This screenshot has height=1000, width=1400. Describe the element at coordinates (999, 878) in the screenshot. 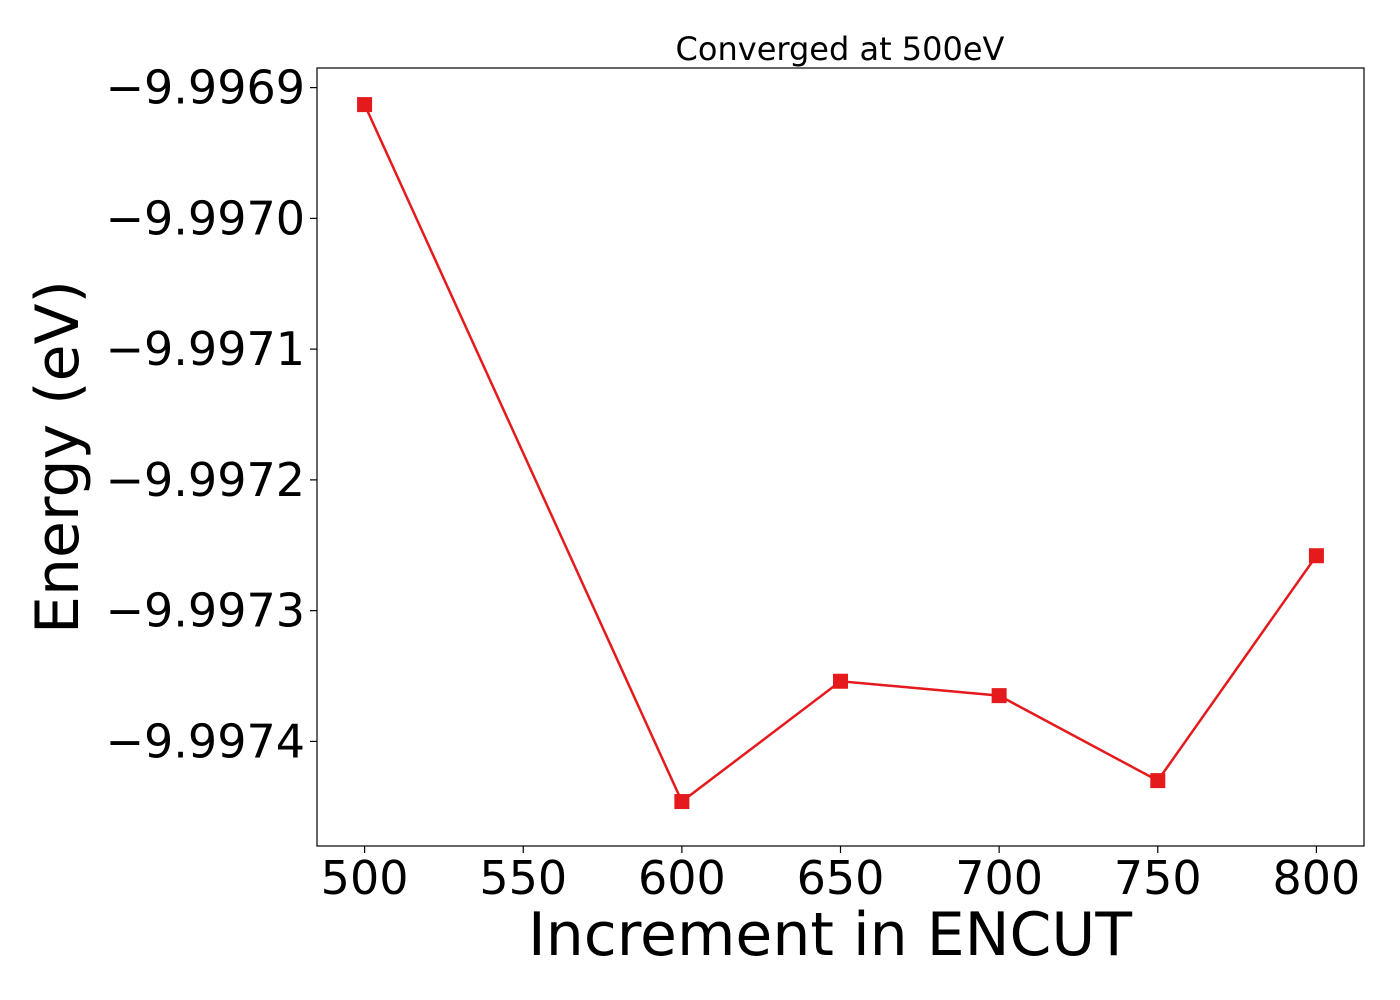

I see `x-tick-label: 700` at that location.